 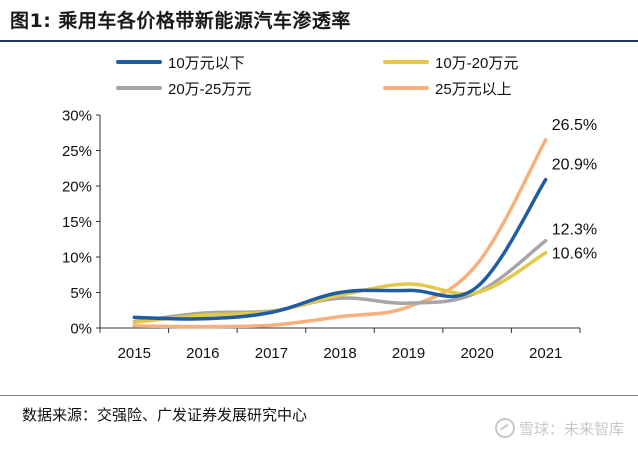 What do you see at coordinates (77, 116) in the screenshot?
I see `y-tick-label: 30%` at bounding box center [77, 116].